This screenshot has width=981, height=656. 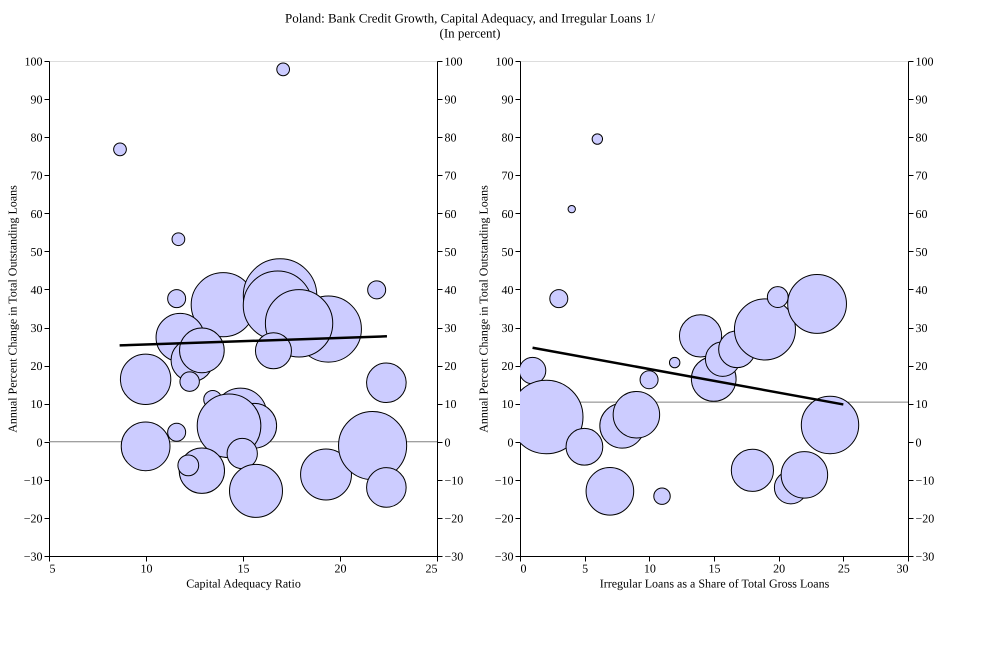 What do you see at coordinates (715, 583) in the screenshot?
I see `x-axis-title: Irregular Loans as a Share of Total Gross Loans` at bounding box center [715, 583].